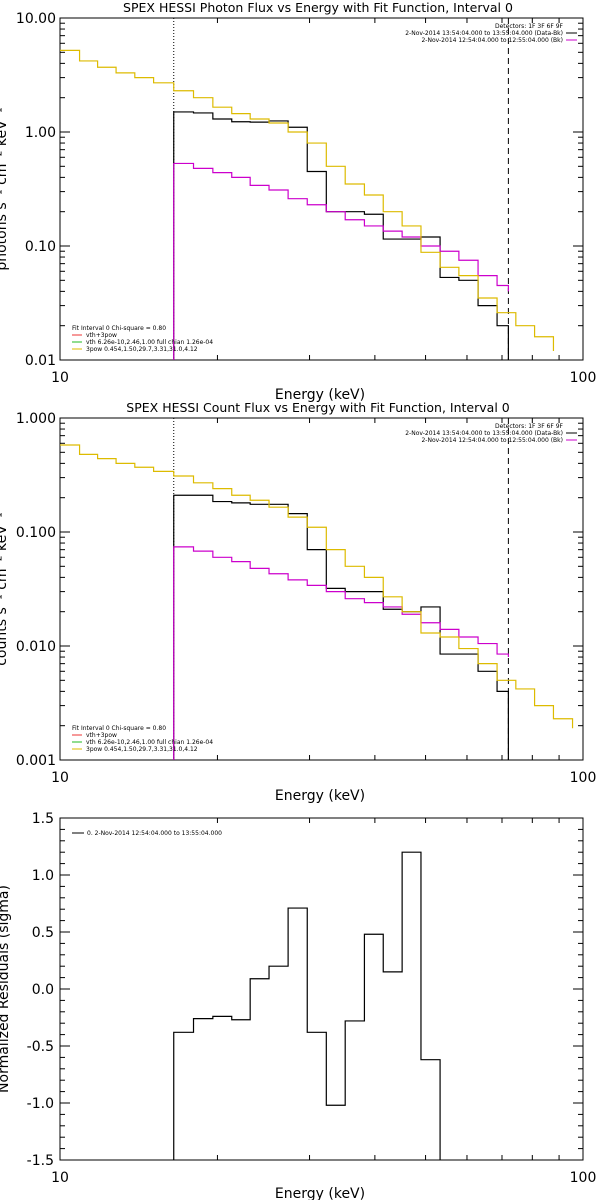 The image size is (600, 1200). Describe the element at coordinates (43, 990) in the screenshot. I see `y-tick-label: 0.0` at that location.